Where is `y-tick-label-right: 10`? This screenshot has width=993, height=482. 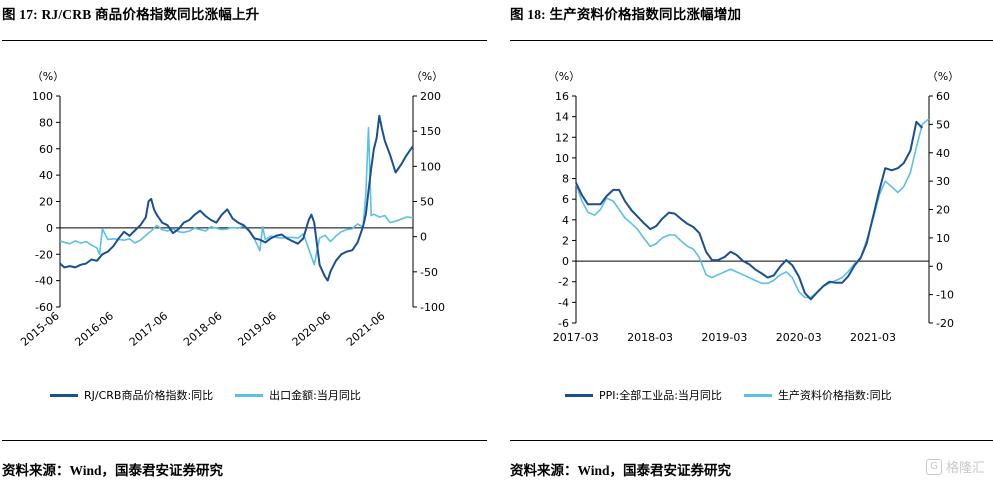 y-tick-label-right: 10 is located at coordinates (943, 238).